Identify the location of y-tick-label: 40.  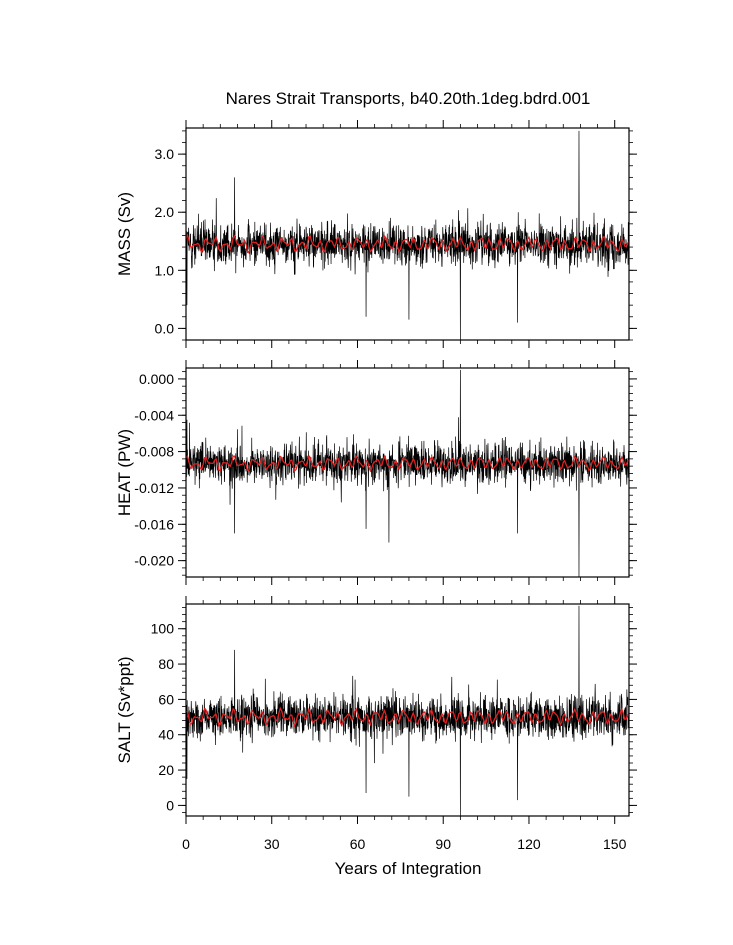
(166, 735).